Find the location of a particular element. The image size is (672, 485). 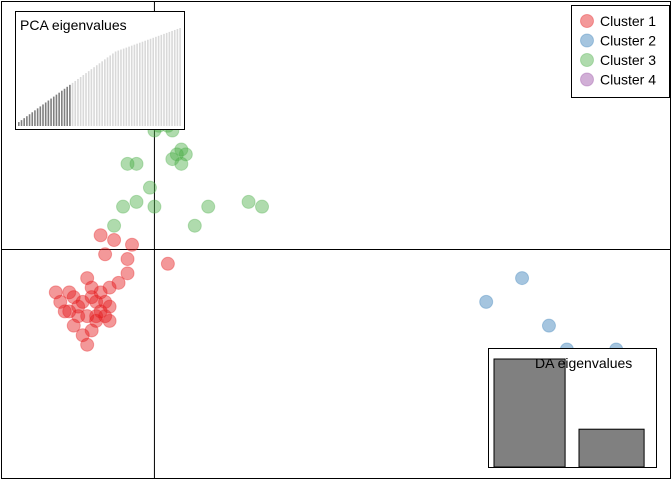

legend: Cluster 1 Cluster 2 Cluster 3 Cluster 4 is located at coordinates (620, 51).